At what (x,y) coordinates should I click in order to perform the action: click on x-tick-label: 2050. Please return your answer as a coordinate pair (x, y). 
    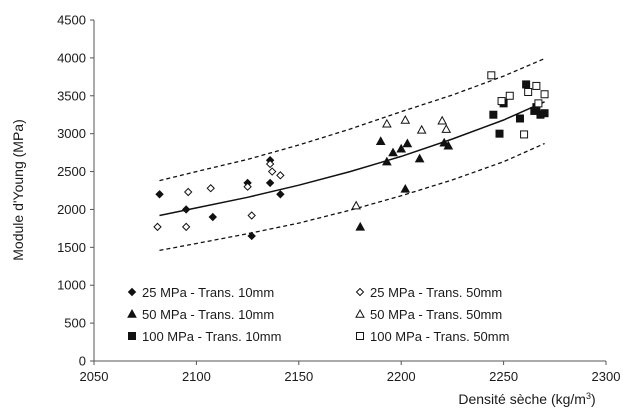
    Looking at the image, I should click on (94, 376).